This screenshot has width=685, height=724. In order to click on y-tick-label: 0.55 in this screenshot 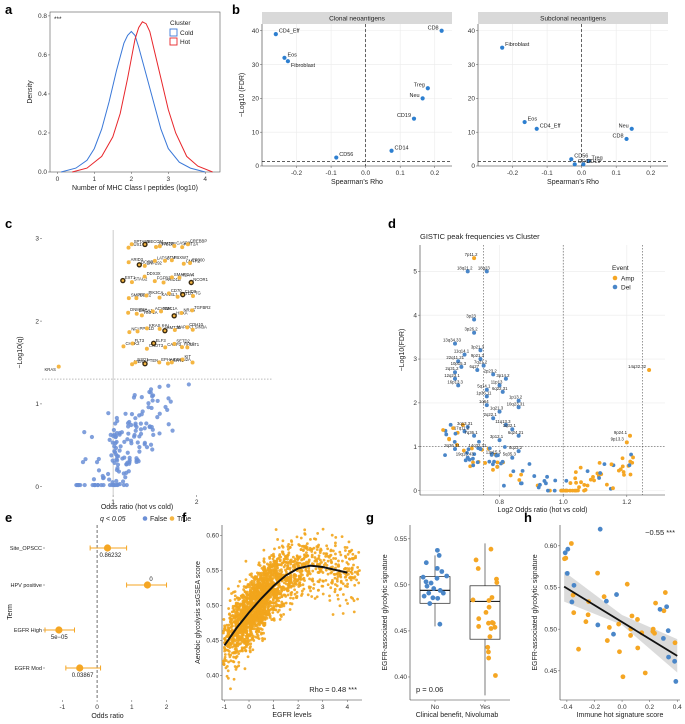, I will do `click(400, 539)`.